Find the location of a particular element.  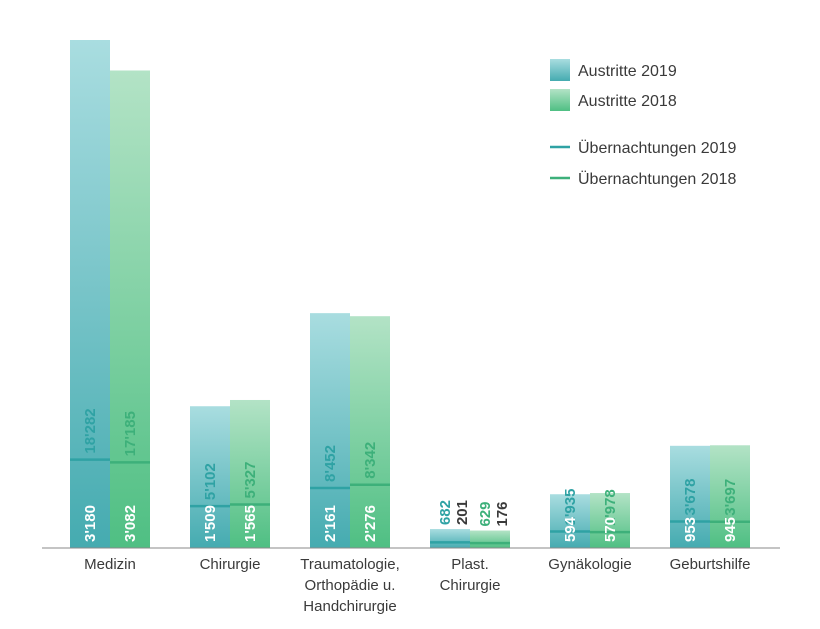

category-label-0-0: Medizin is located at coordinates (110, 564).